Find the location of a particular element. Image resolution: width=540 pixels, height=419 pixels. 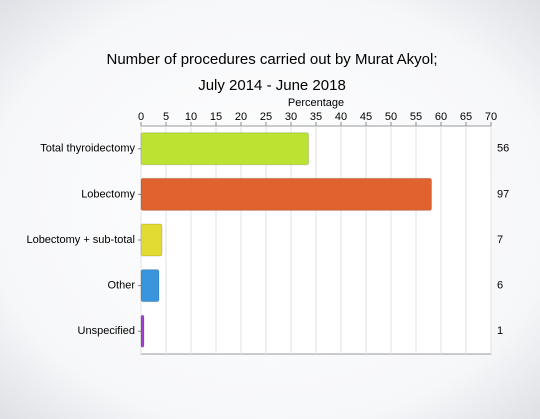

x-tick-label: 45 is located at coordinates (366, 117).